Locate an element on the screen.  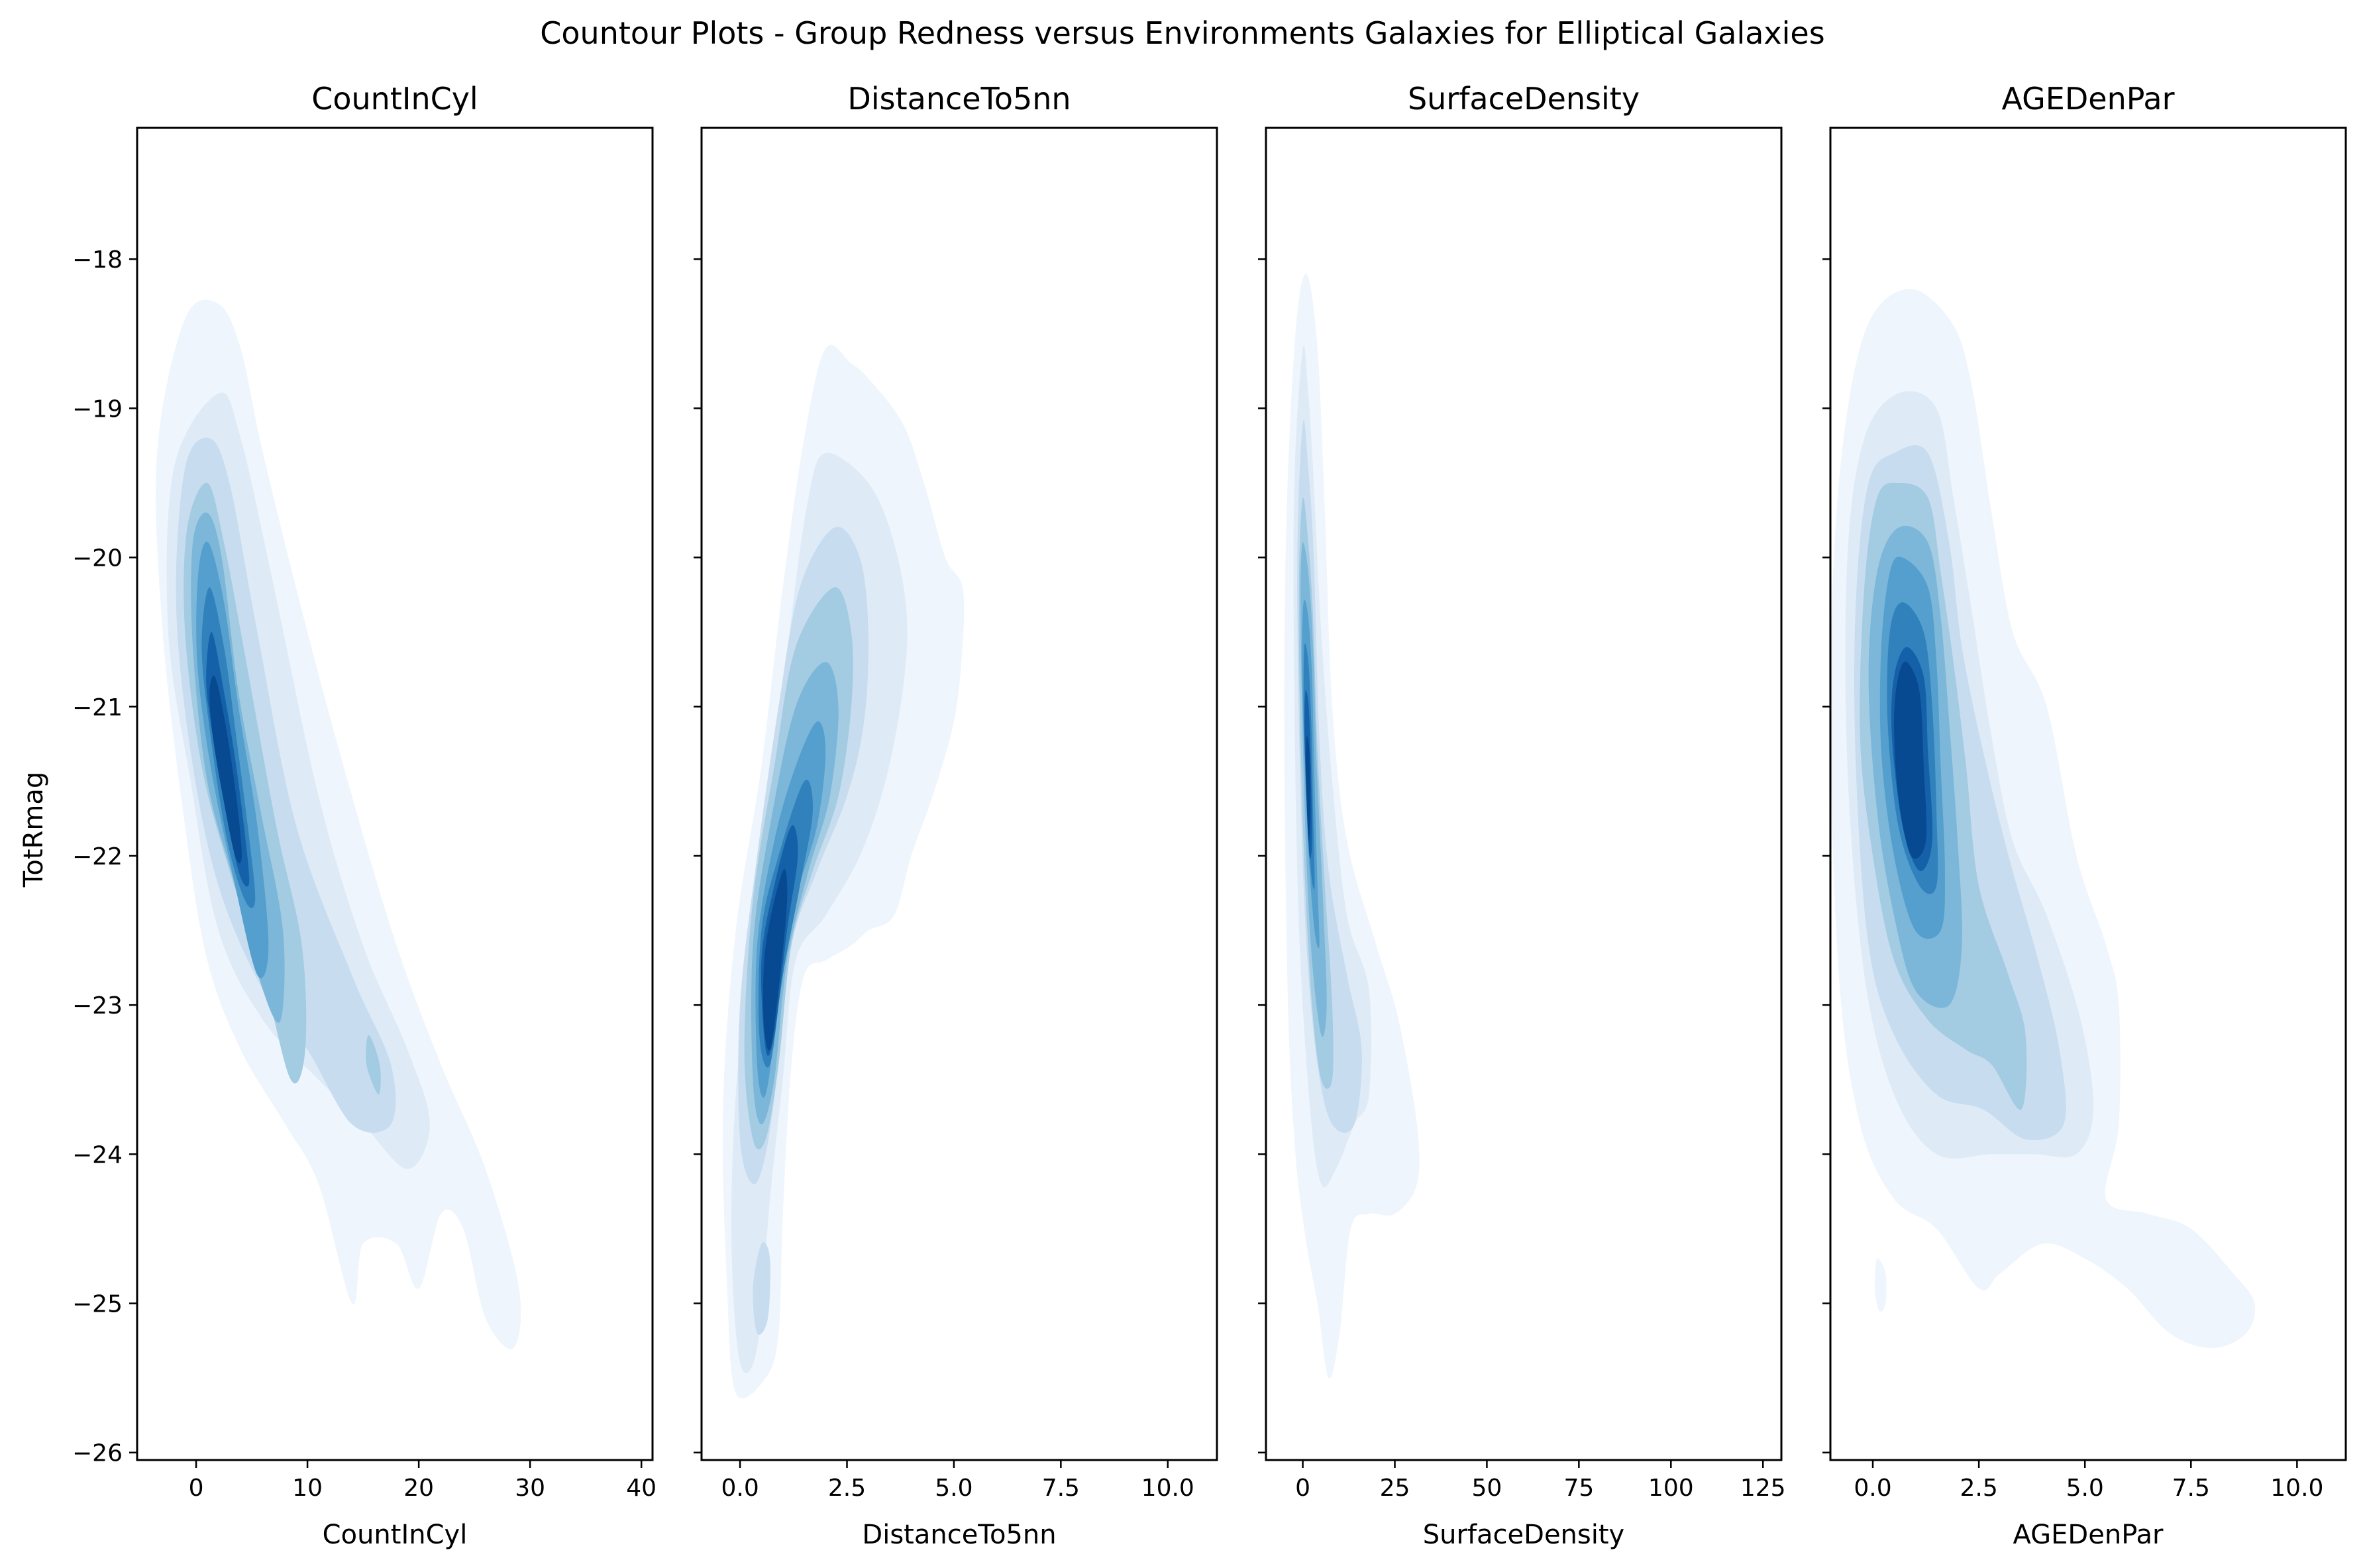
x-tick-label: 40 is located at coordinates (641, 1488).